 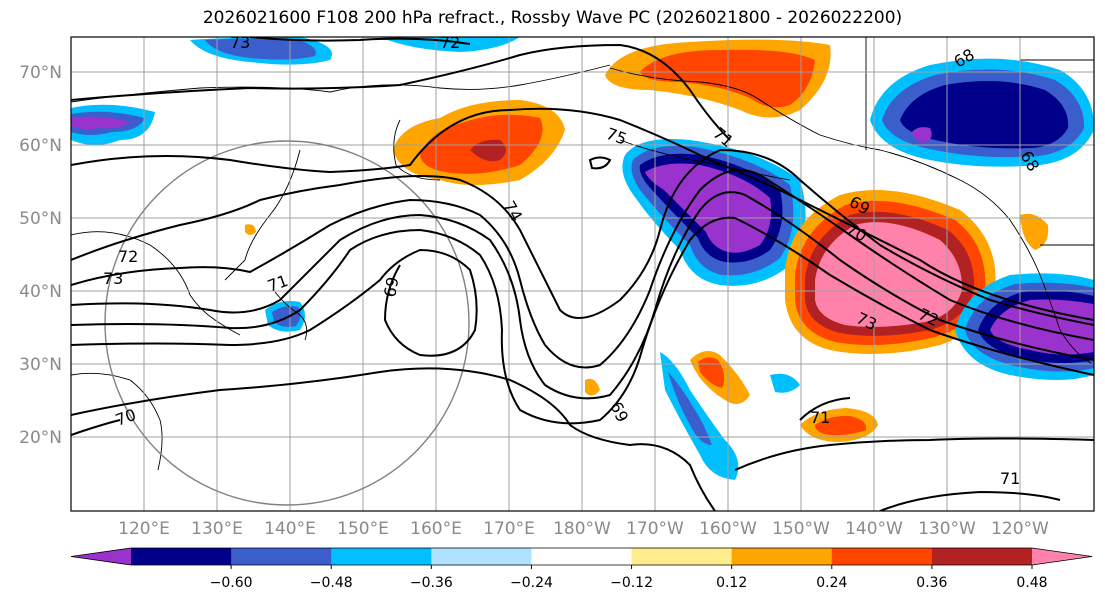 What do you see at coordinates (285, 316) in the screenshot?
I see `shading-negative-japan` at bounding box center [285, 316].